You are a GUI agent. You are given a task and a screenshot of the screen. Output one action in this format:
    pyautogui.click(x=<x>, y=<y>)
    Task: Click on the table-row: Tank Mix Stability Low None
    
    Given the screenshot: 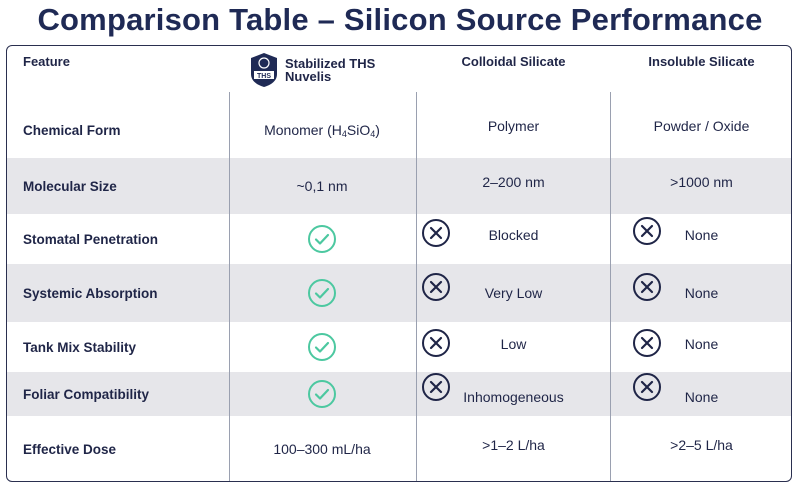 What is the action you would take?
    pyautogui.click(x=399, y=347)
    